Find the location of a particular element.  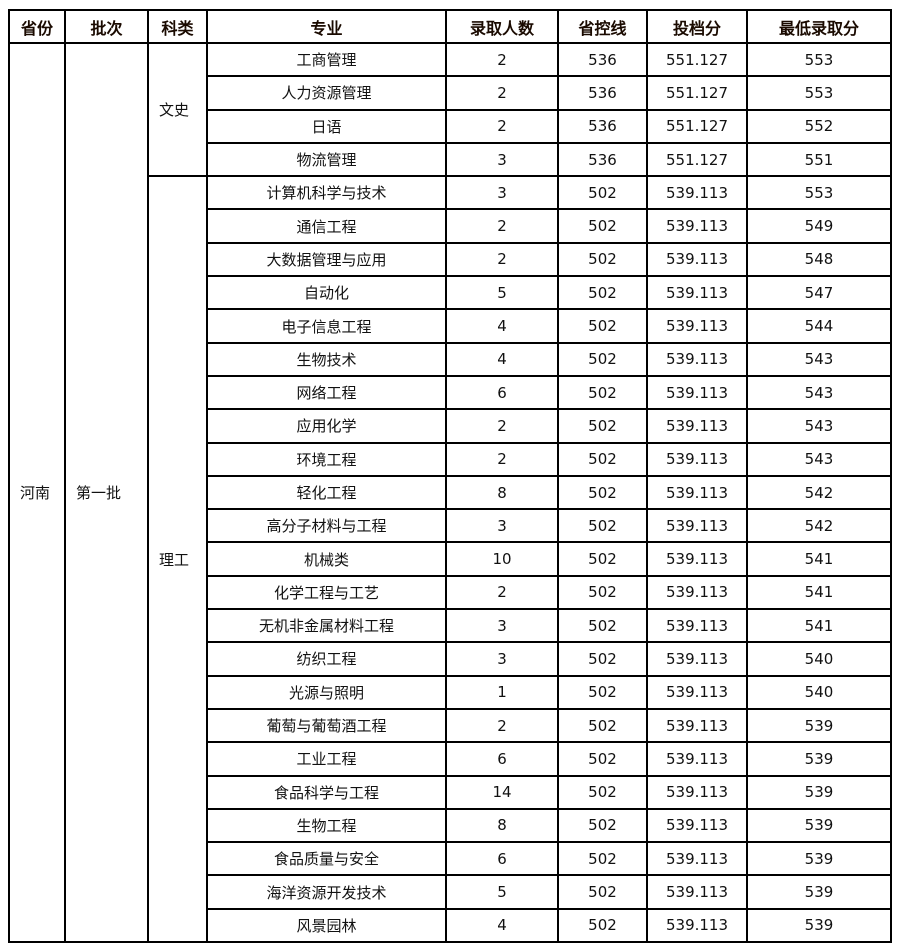

major-cell: 海洋资源开发技术 is located at coordinates (326, 892).